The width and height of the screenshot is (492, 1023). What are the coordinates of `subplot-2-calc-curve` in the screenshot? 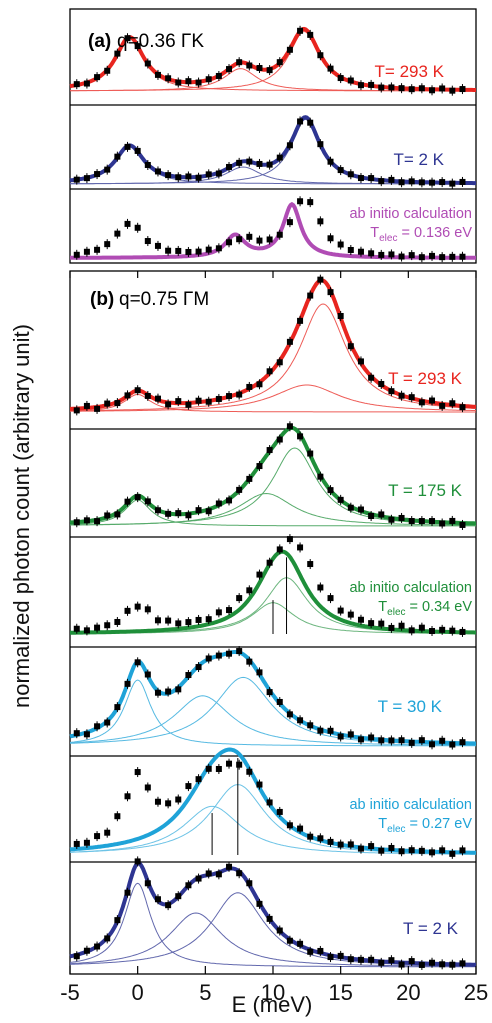 It's located at (273, 230).